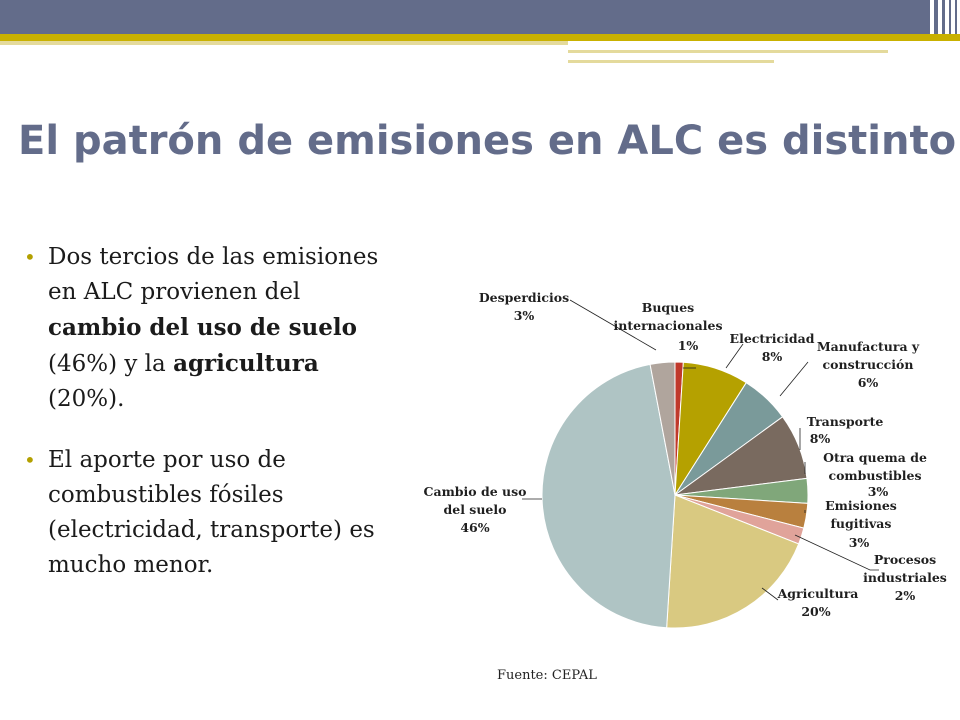  I want to click on slice-label: Buques internacionales, so click(668, 316).